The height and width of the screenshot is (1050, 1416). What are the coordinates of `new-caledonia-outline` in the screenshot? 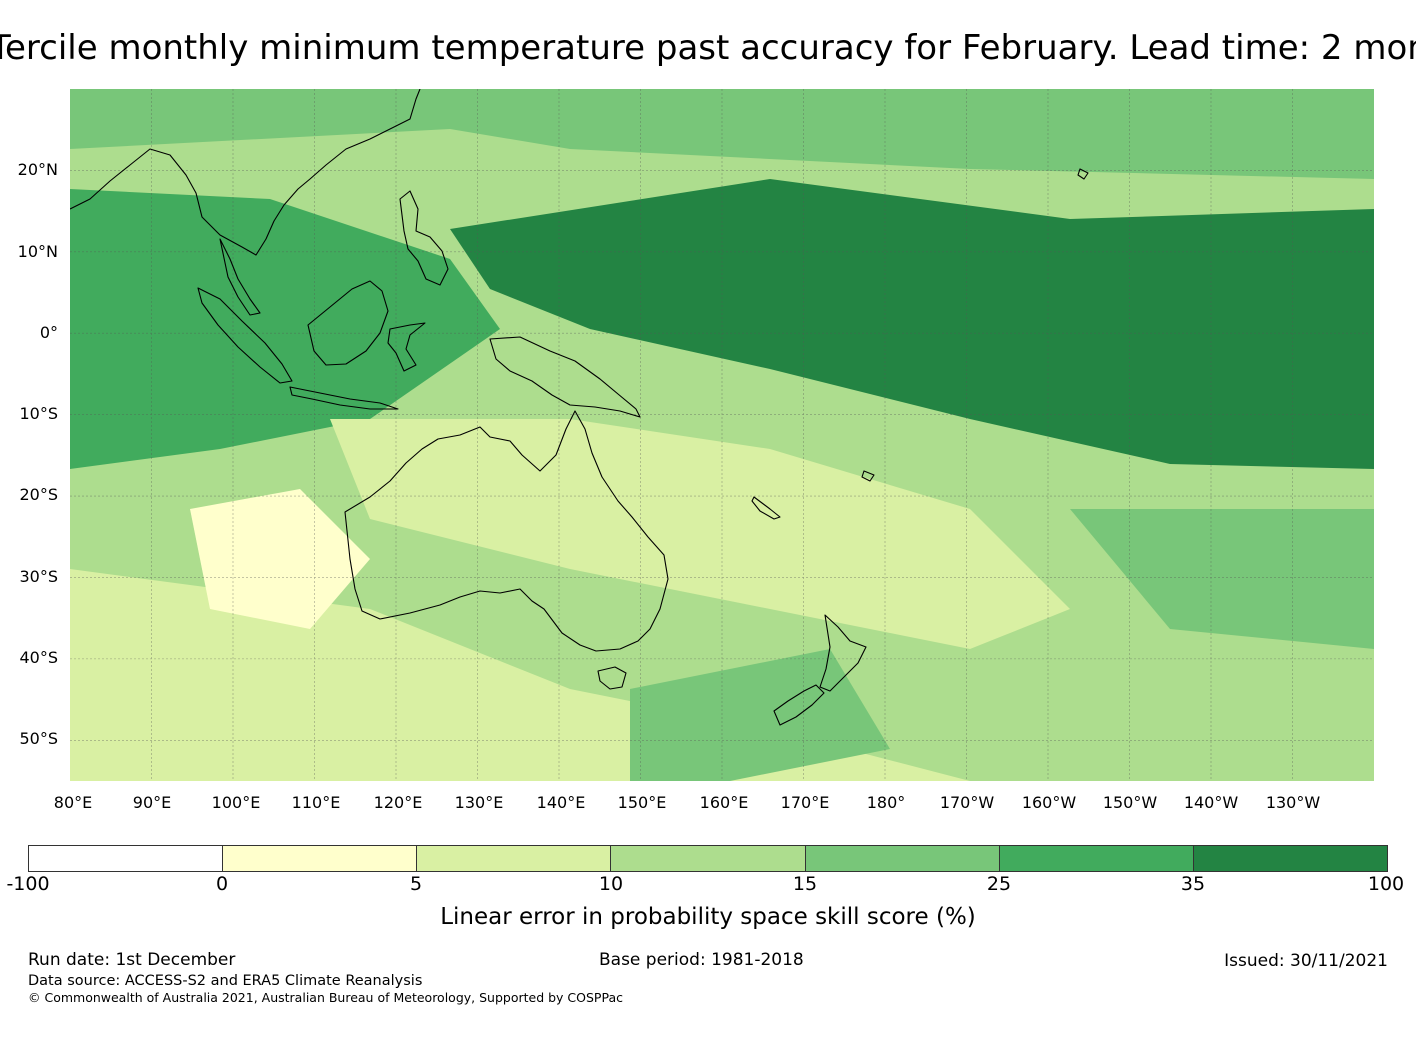 It's located at (766, 508).